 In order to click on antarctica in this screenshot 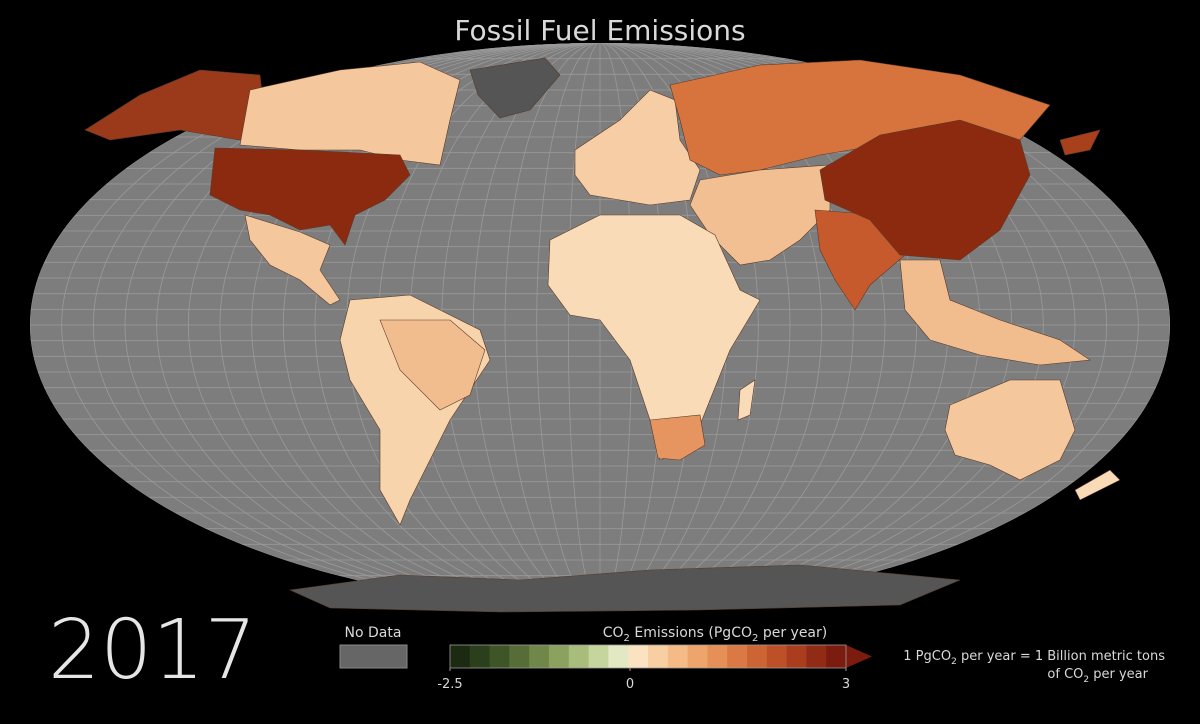, I will do `click(624, 588)`.